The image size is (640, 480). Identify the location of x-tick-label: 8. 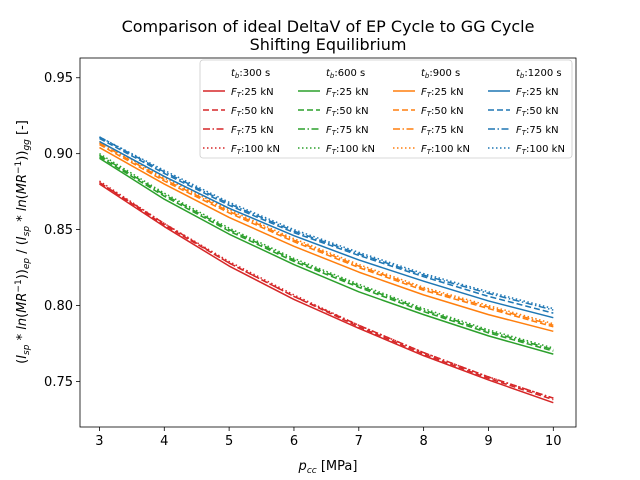
(423, 441).